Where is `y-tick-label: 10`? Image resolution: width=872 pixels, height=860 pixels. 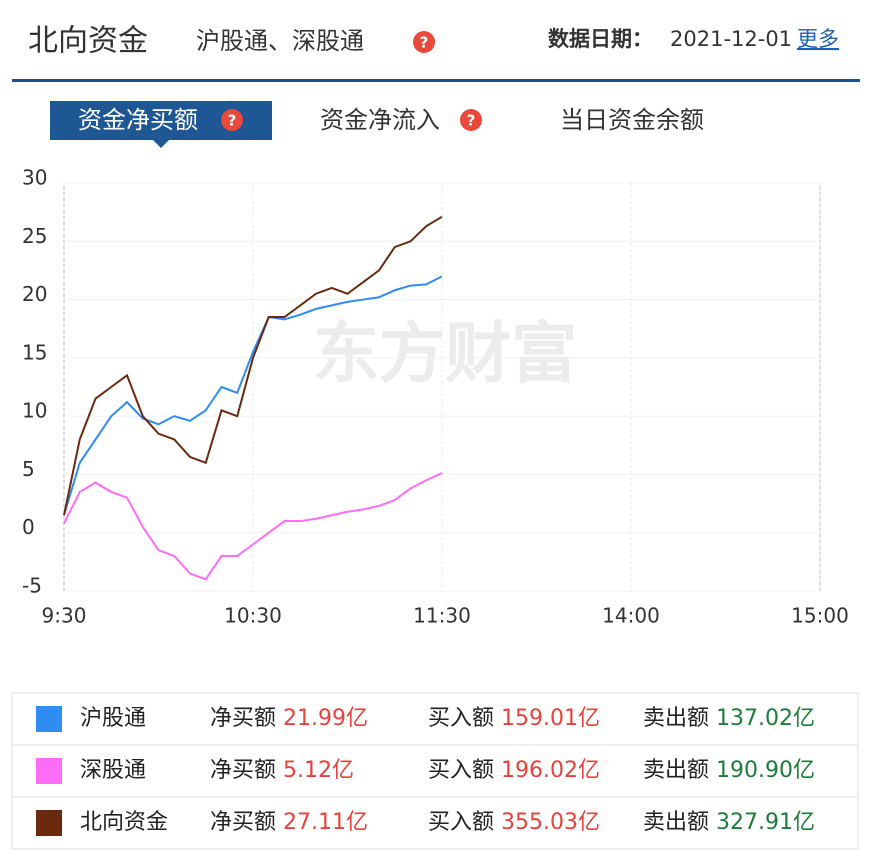
y-tick-label: 10 is located at coordinates (34, 411).